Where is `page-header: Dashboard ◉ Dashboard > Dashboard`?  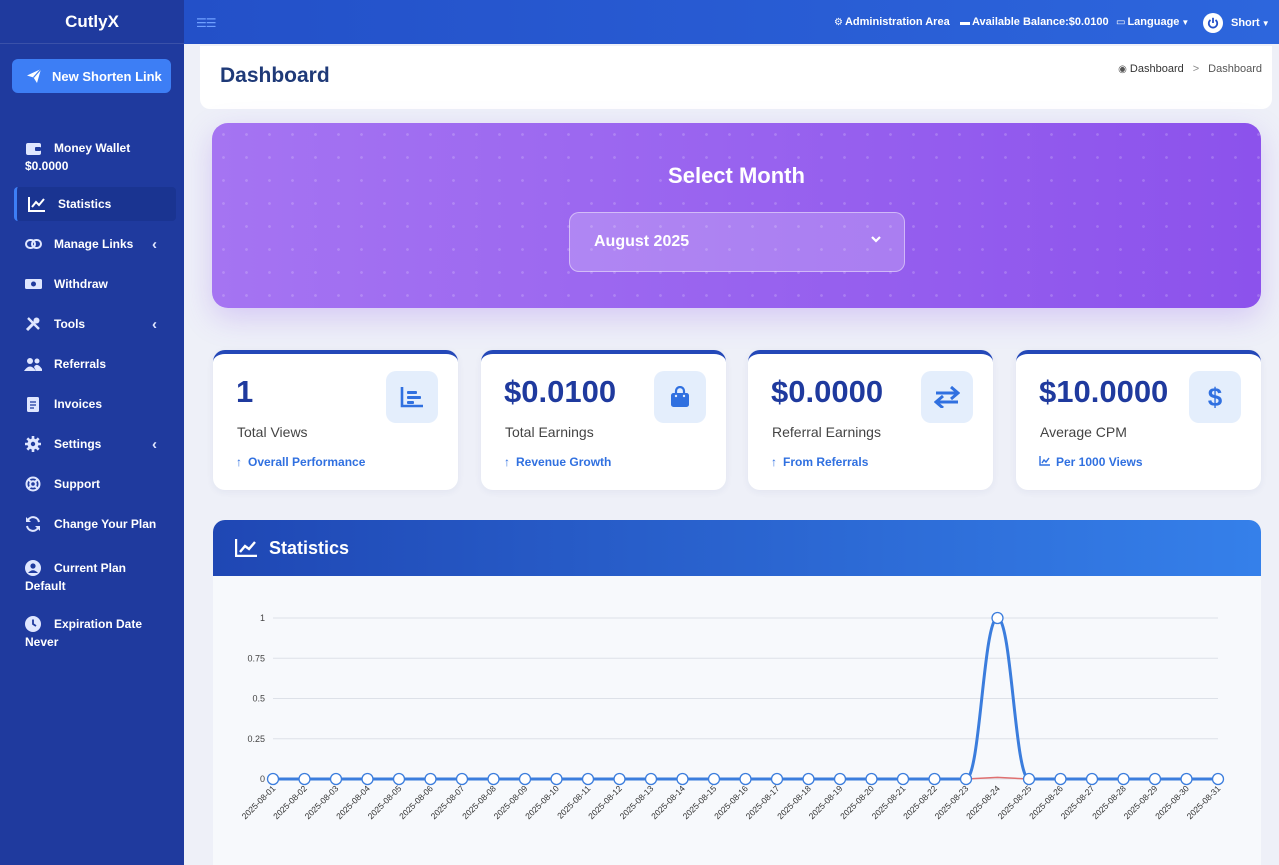 page-header: Dashboard ◉ Dashboard > Dashboard is located at coordinates (736, 77).